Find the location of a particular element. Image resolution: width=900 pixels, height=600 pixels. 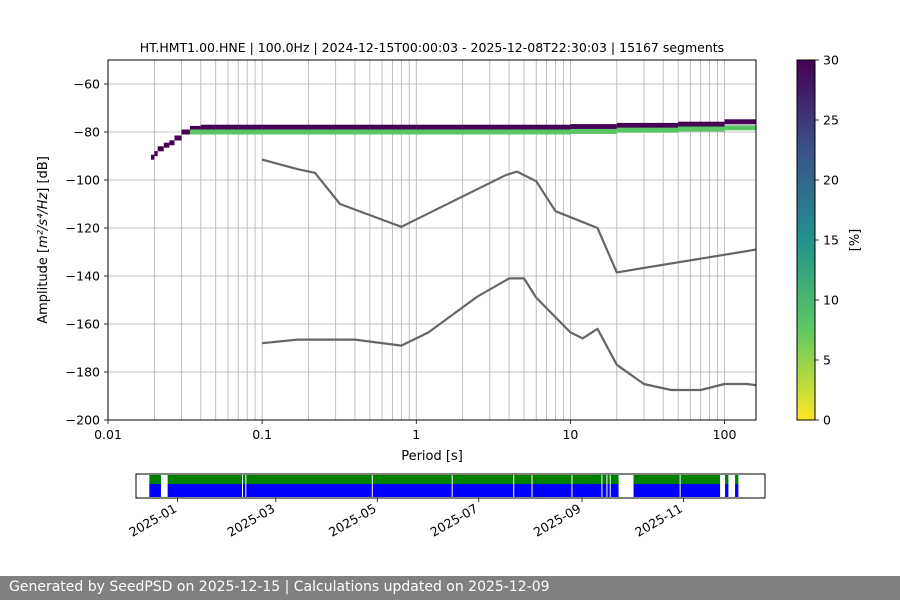

y-tick-label: −120 is located at coordinates (83, 228).